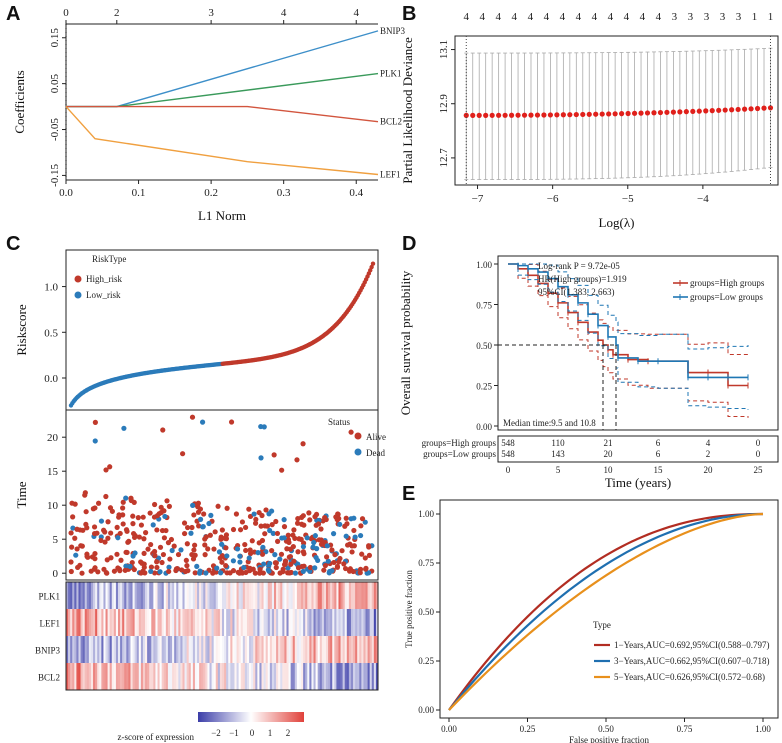 The width and height of the screenshot is (782, 743). I want to click on roc-x-tick: 0.75, so click(685, 729).